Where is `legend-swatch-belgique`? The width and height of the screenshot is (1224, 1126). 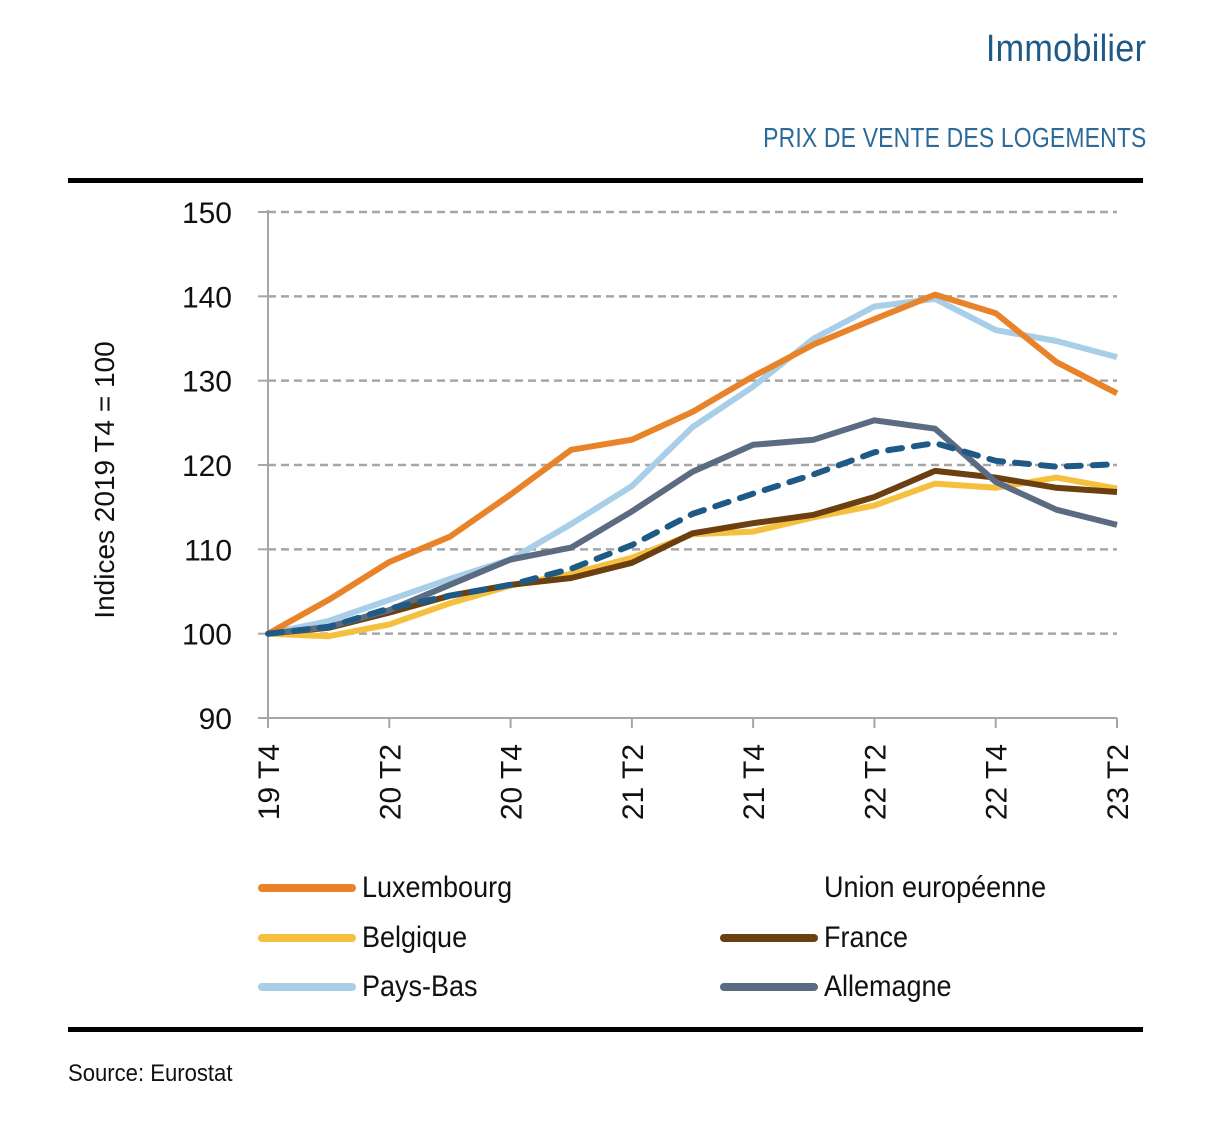
legend-swatch-belgique is located at coordinates (307, 938).